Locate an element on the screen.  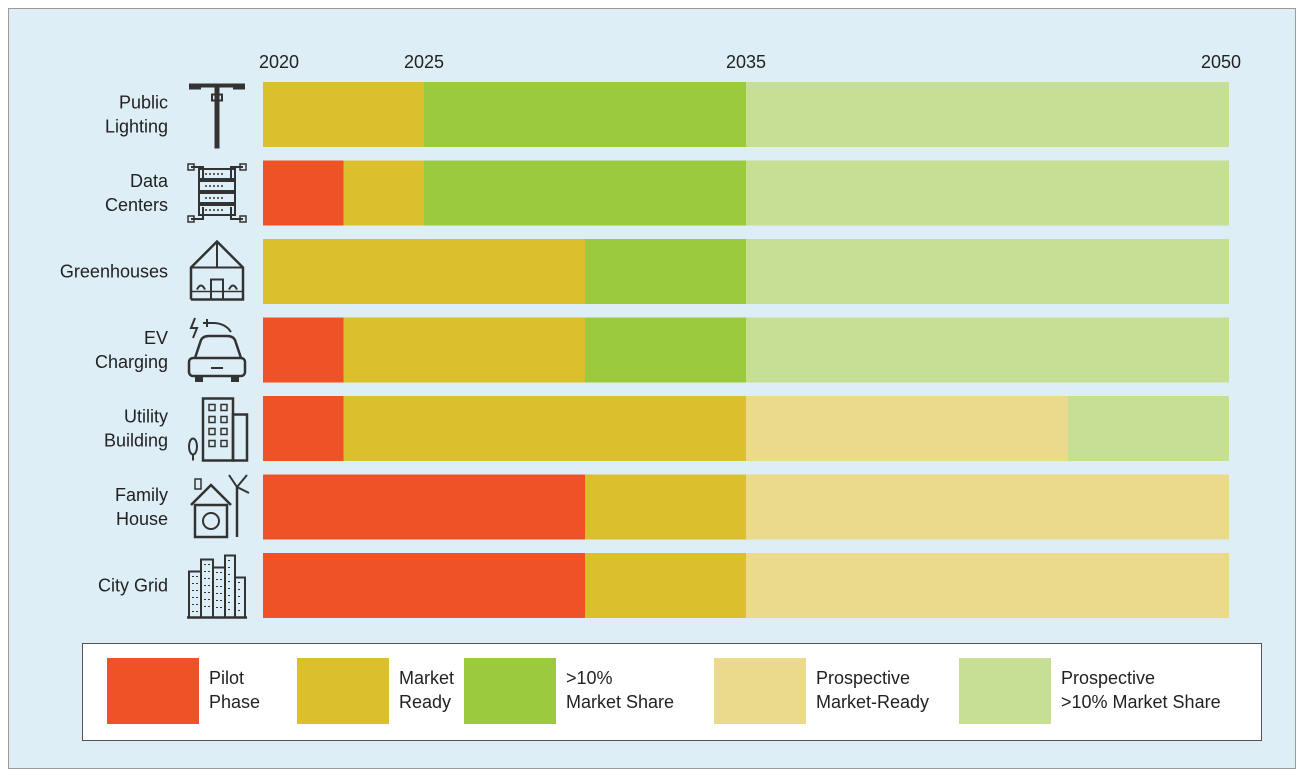
category-label: City Grid is located at coordinates (133, 586).